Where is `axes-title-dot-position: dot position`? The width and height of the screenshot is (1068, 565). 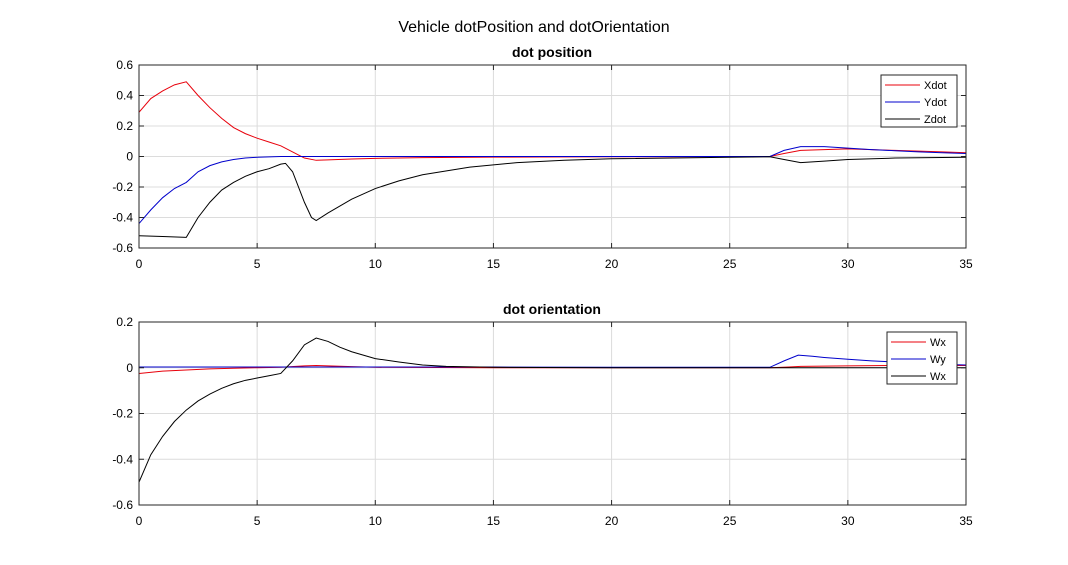
axes-title-dot-position: dot position is located at coordinates (552, 52).